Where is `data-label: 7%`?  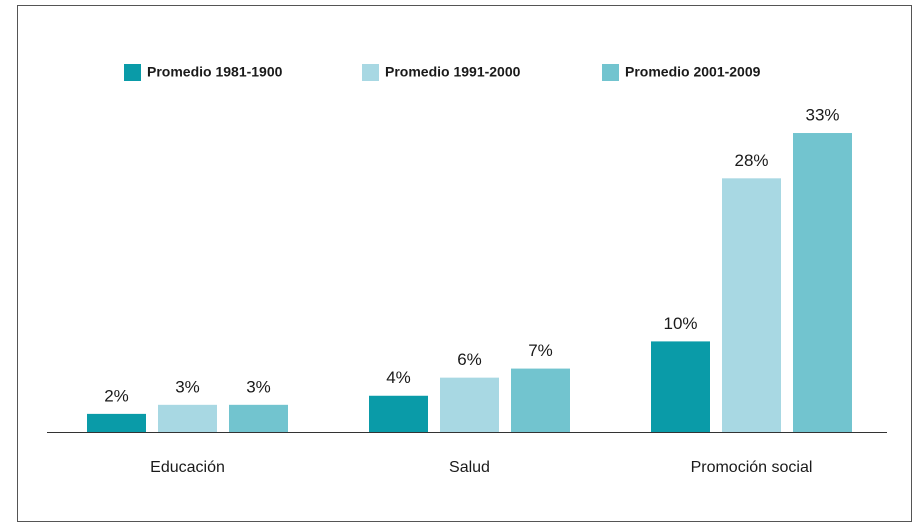 data-label: 7% is located at coordinates (540, 350).